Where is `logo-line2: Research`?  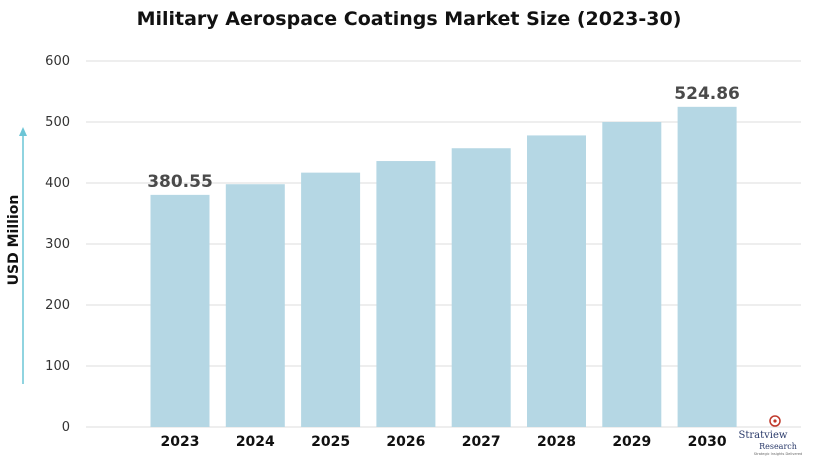
logo-line2: Research is located at coordinates (778, 446).